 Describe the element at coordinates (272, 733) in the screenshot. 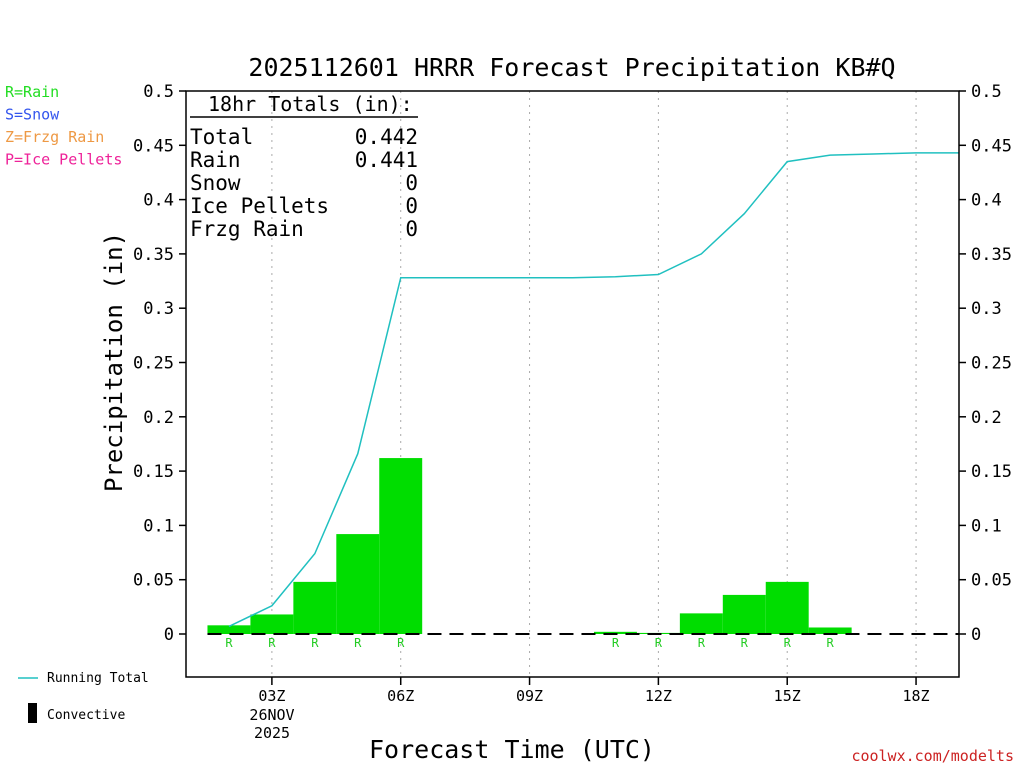

I see `date-label-year: 2025` at that location.